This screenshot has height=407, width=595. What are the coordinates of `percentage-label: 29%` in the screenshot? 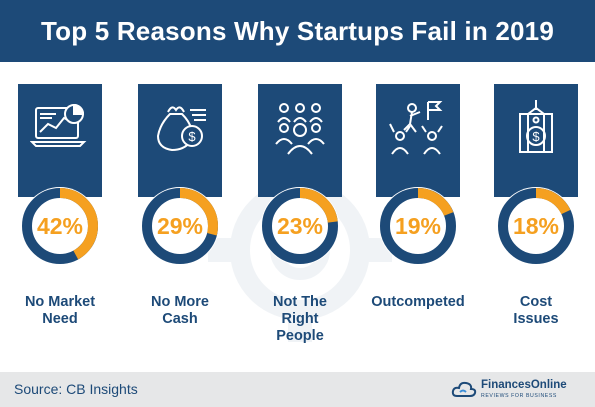 It's located at (180, 225).